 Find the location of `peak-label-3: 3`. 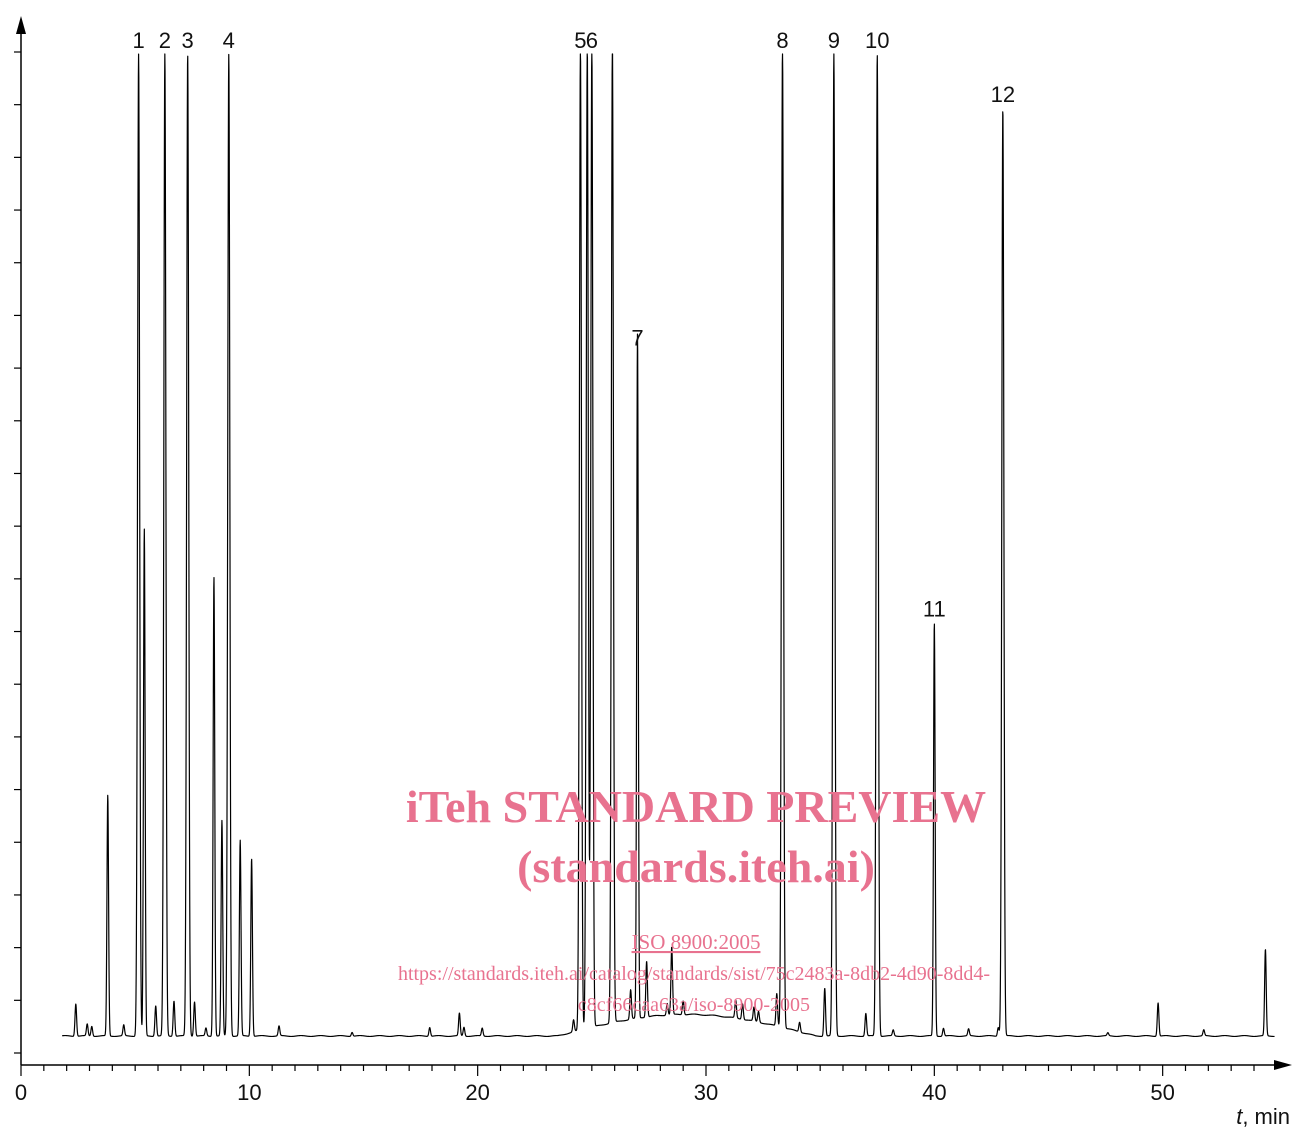

peak-label-3: 3 is located at coordinates (188, 40).